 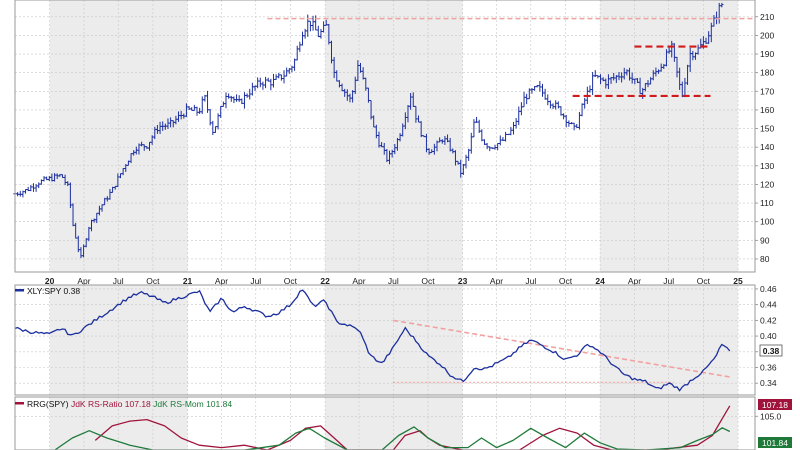 I want to click on price-y-axis-labels: 80 90 100 110 120 130 140 150 160 170 180 190 200 210, so click(x=767, y=138).